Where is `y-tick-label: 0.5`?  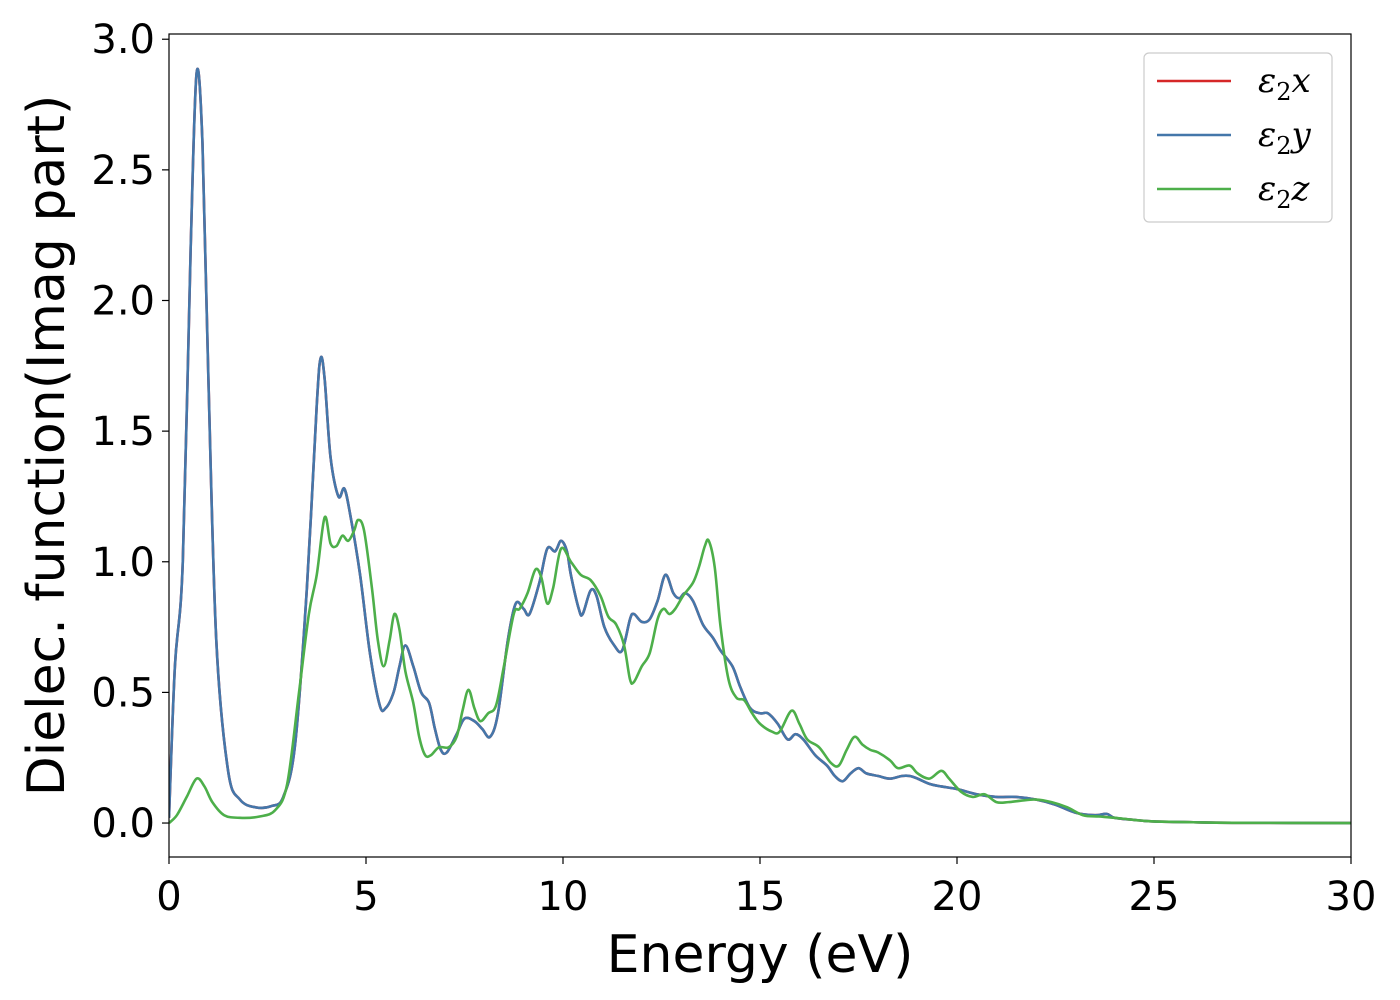 y-tick-label: 0.5 is located at coordinates (123, 693).